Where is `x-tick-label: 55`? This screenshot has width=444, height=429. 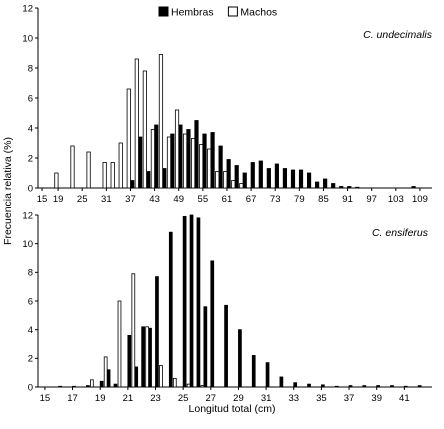 x-tick-label: 55 is located at coordinates (203, 199).